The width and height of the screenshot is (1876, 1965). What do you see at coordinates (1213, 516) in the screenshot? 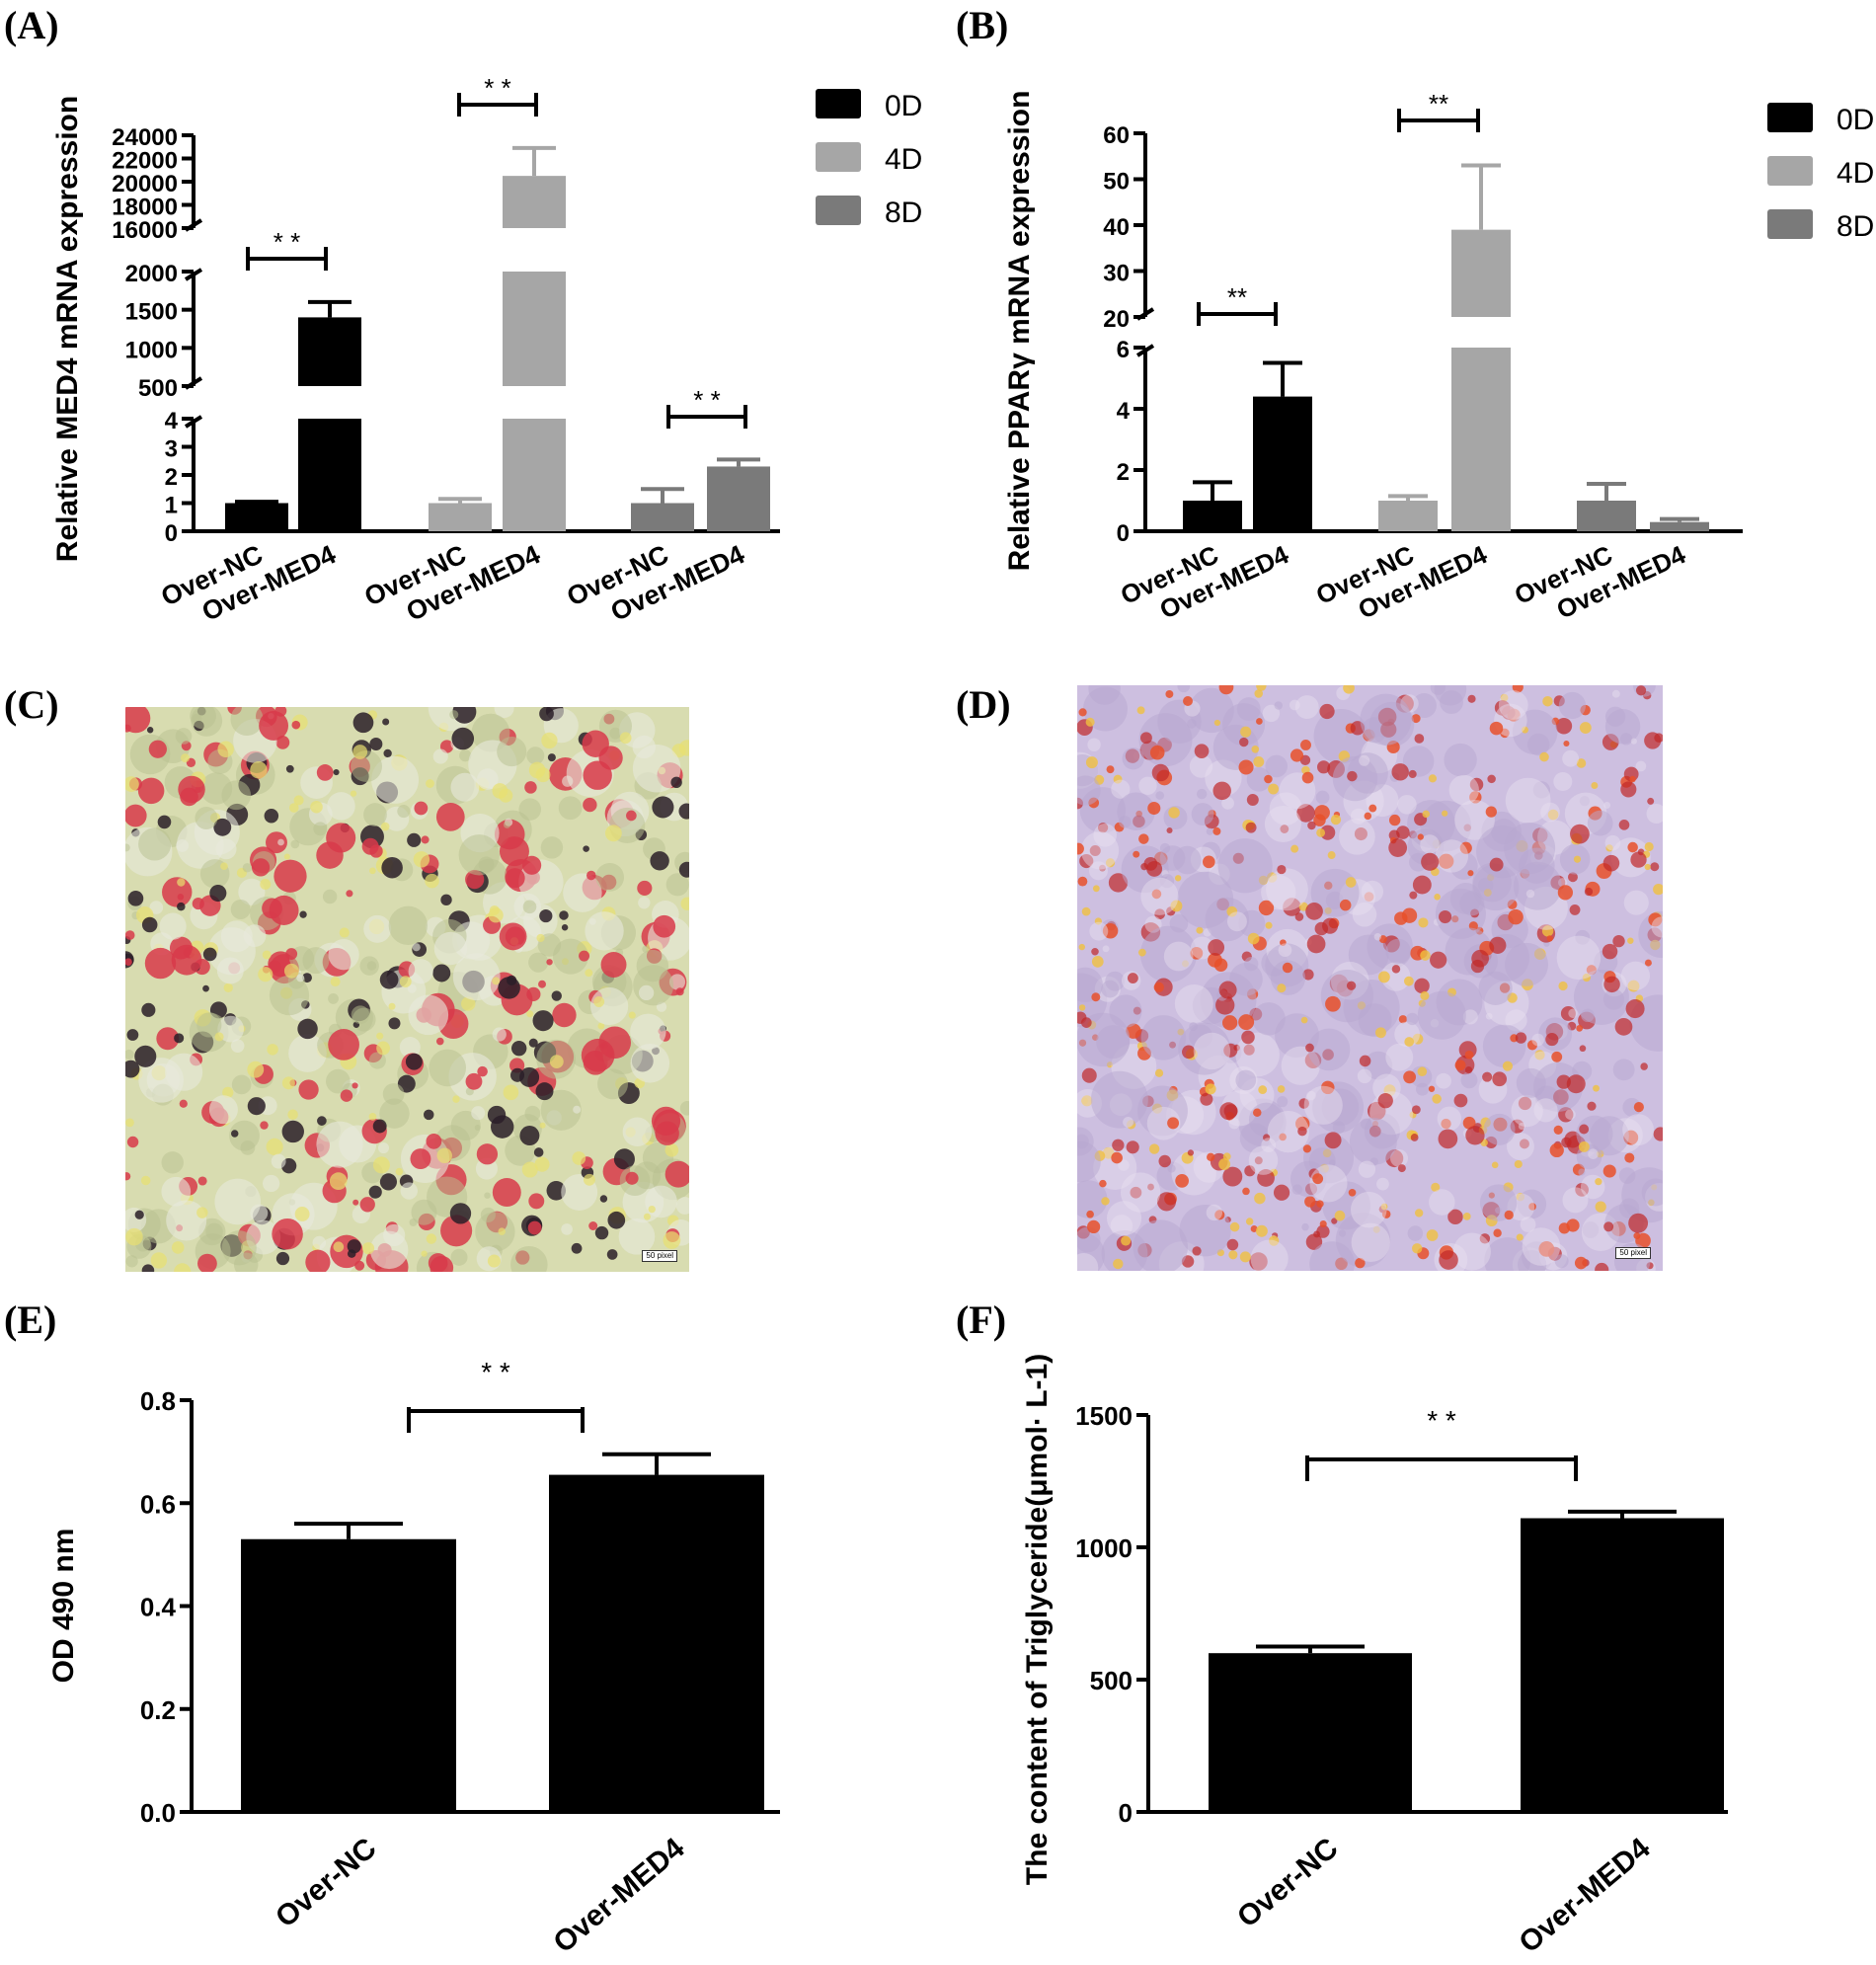
I see `bar-0D-over-nc` at bounding box center [1213, 516].